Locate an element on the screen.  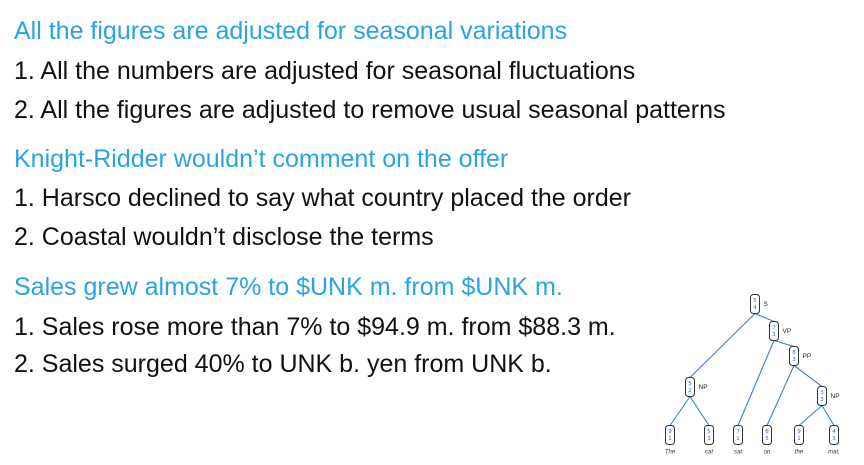
tree-node: 73 is located at coordinates (774, 331).